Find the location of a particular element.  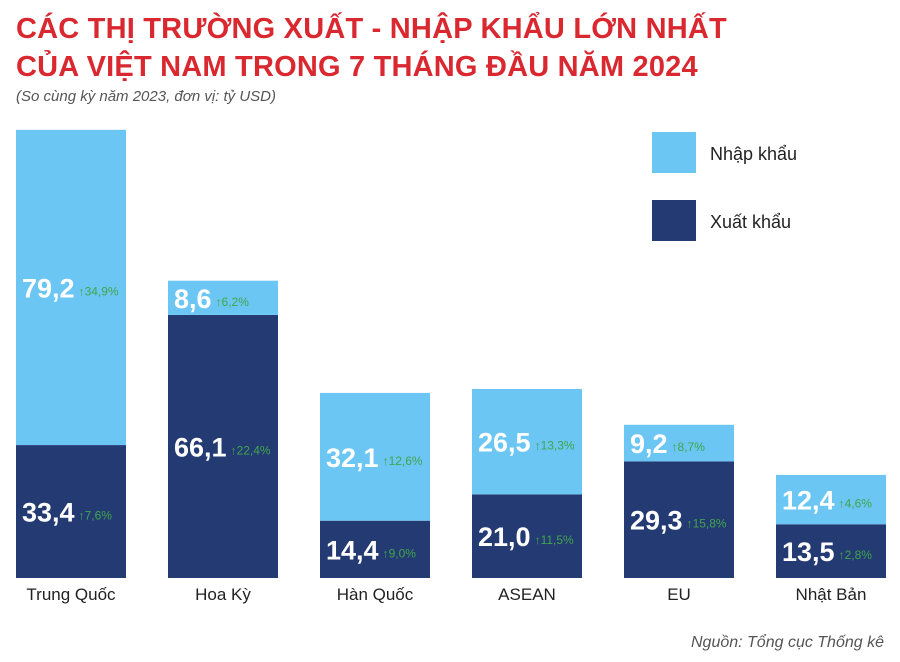

import-2-value-label: 32,1 is located at coordinates (352, 458).